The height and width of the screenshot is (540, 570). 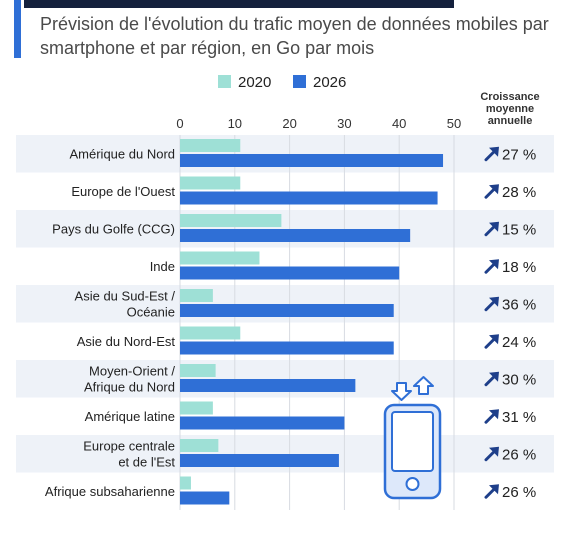 I want to click on x-tick-label: 10, so click(x=235, y=123).